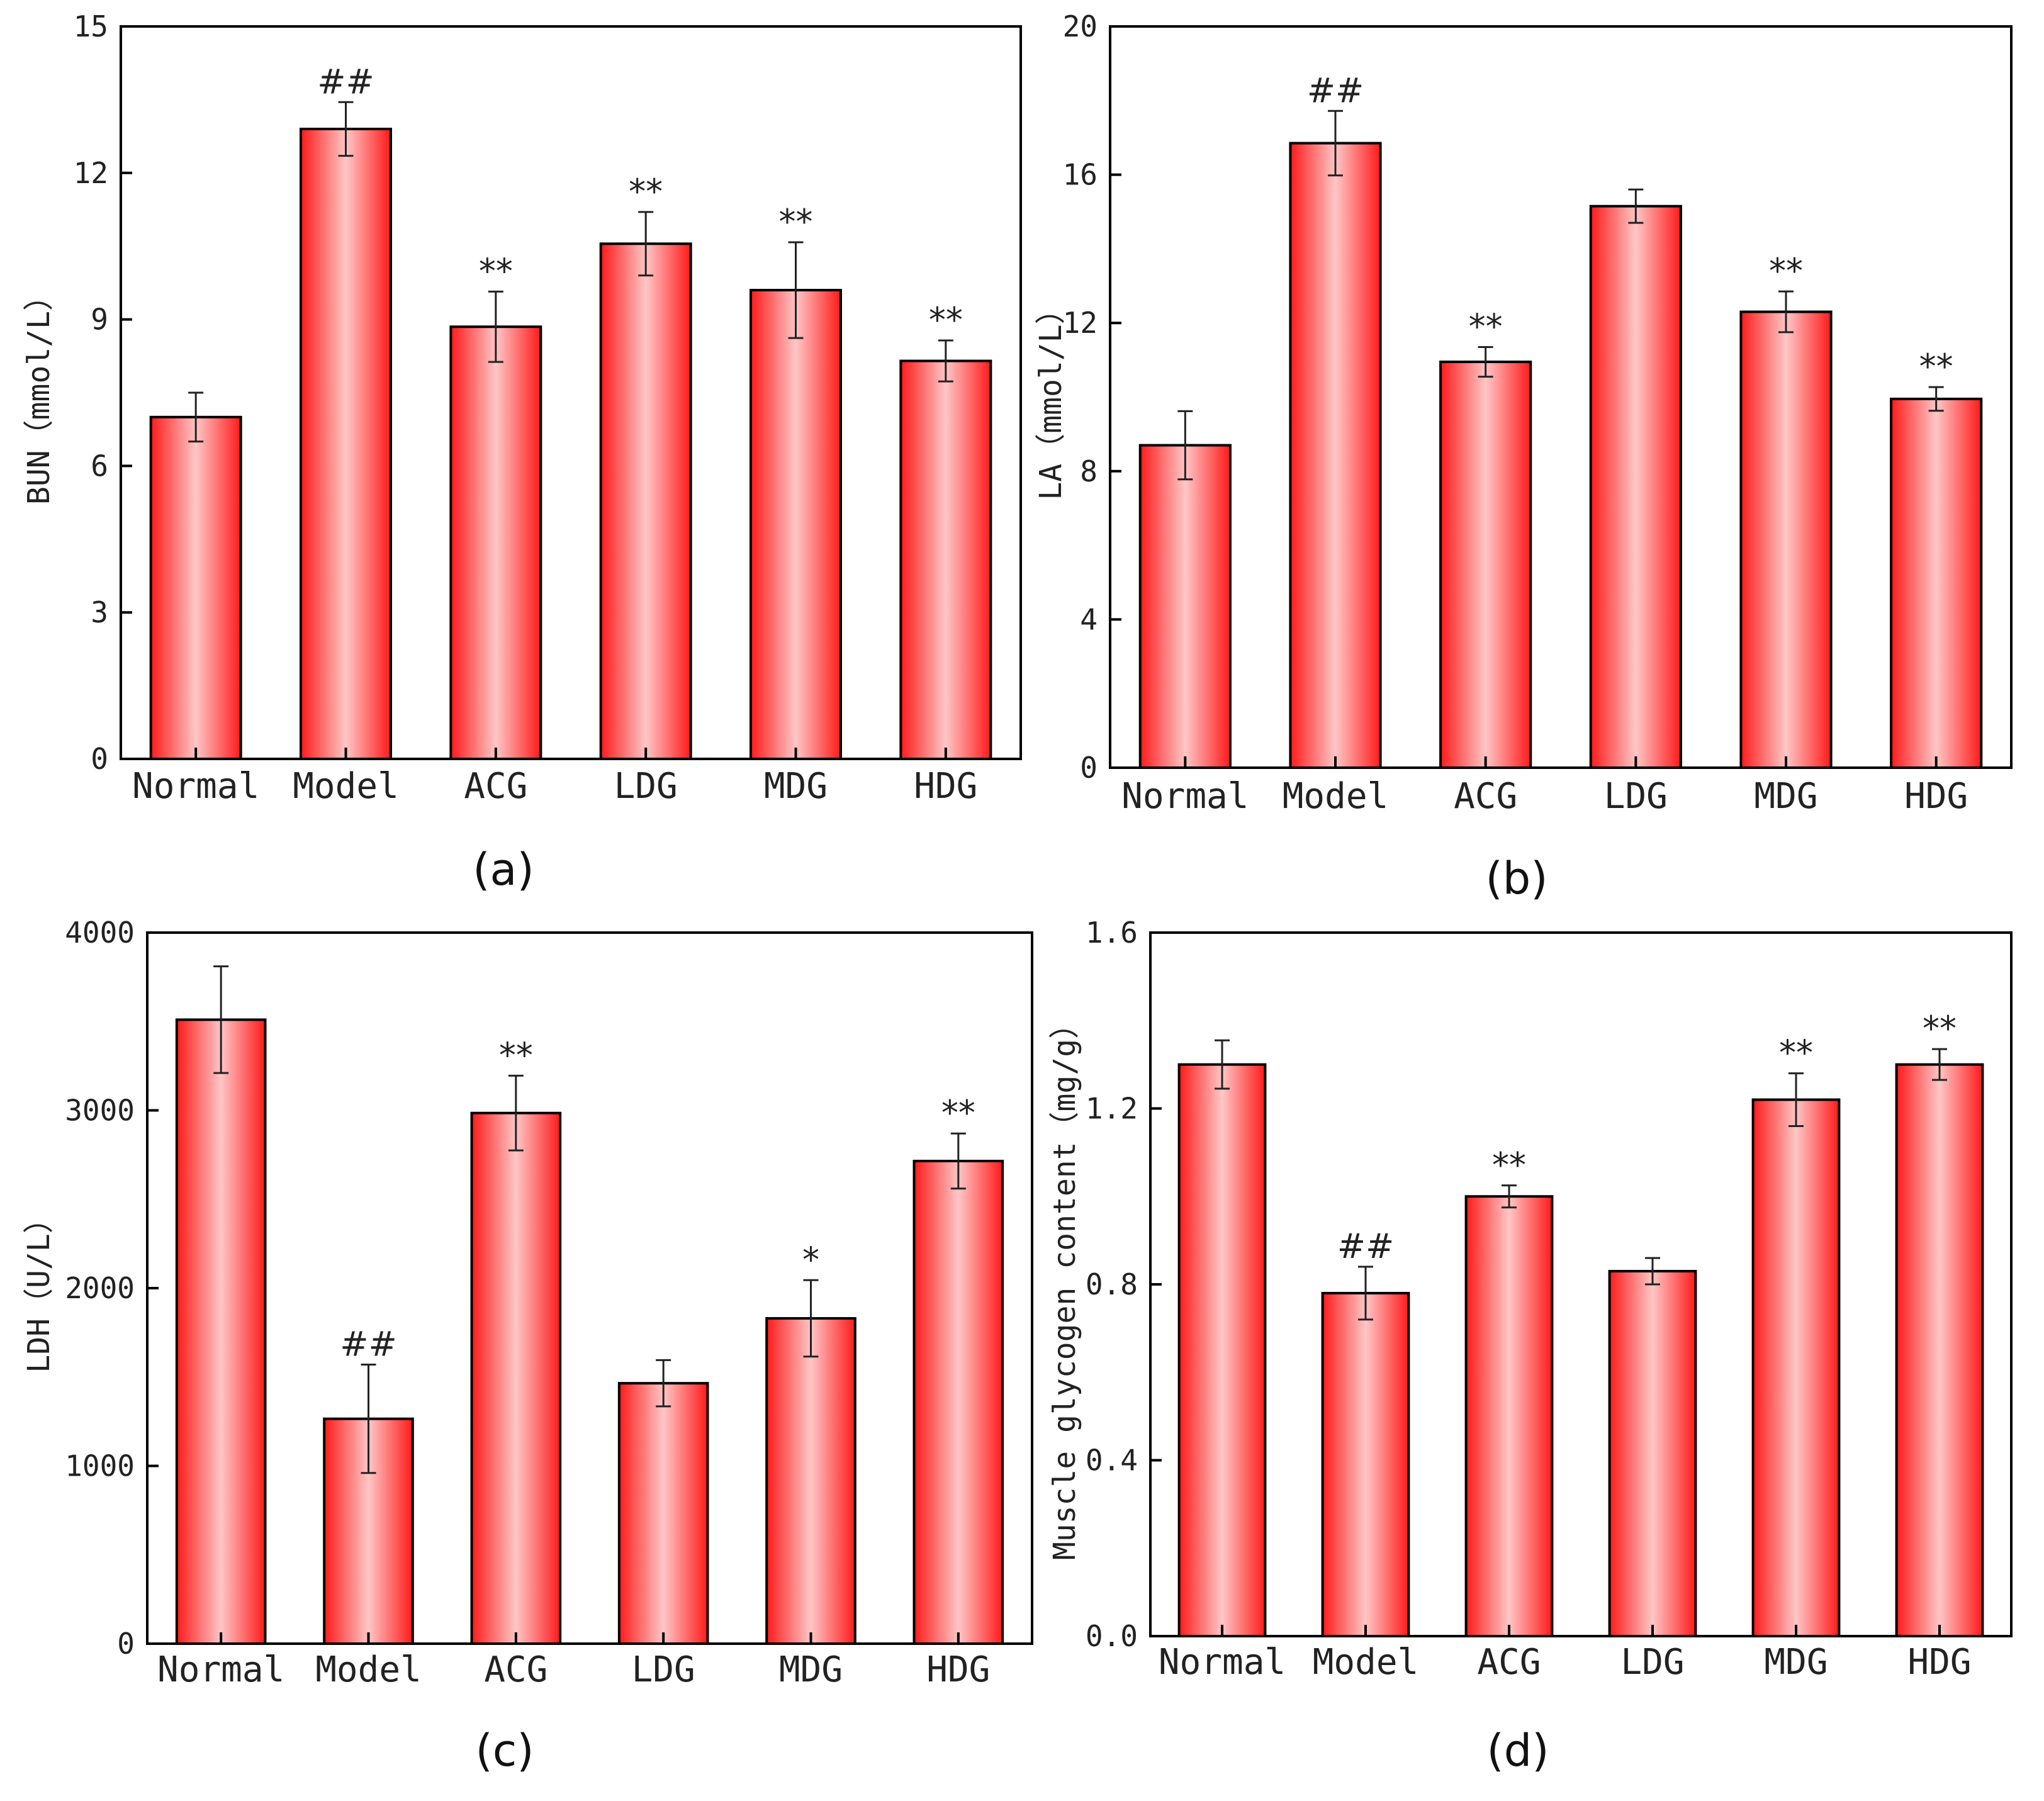 This screenshot has height=1801, width=2044. I want to click on y-tick-label: 4, so click(1089, 619).